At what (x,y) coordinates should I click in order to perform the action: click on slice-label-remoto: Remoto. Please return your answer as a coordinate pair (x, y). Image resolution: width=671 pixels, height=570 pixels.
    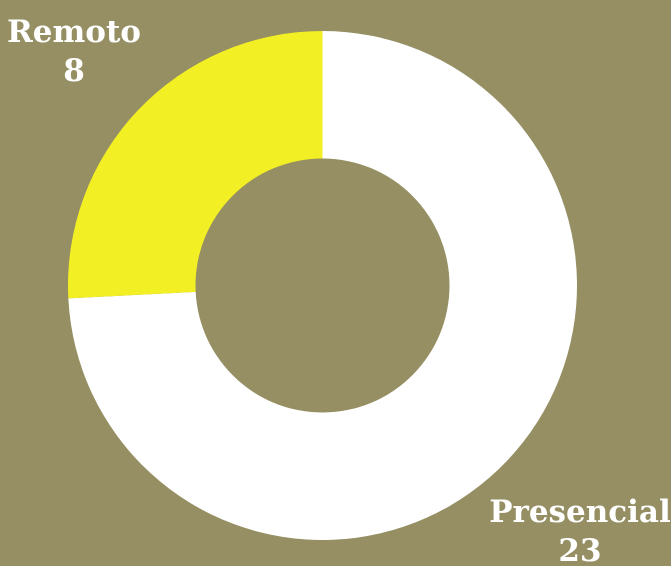
    Looking at the image, I should click on (74, 32).